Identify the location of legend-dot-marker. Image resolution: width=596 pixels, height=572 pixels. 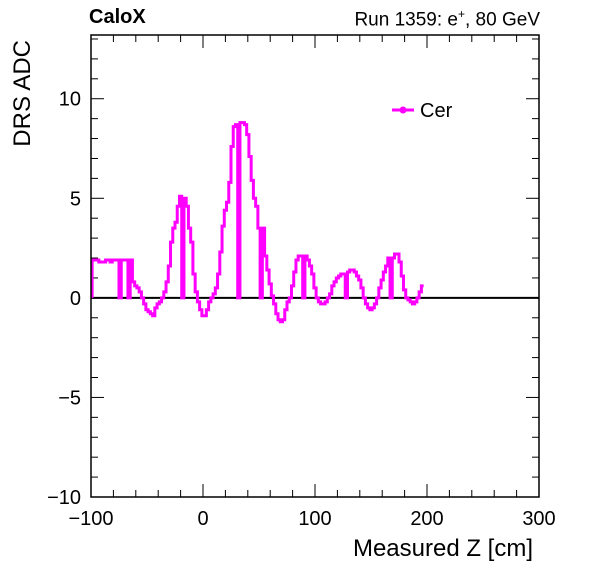
(403, 110).